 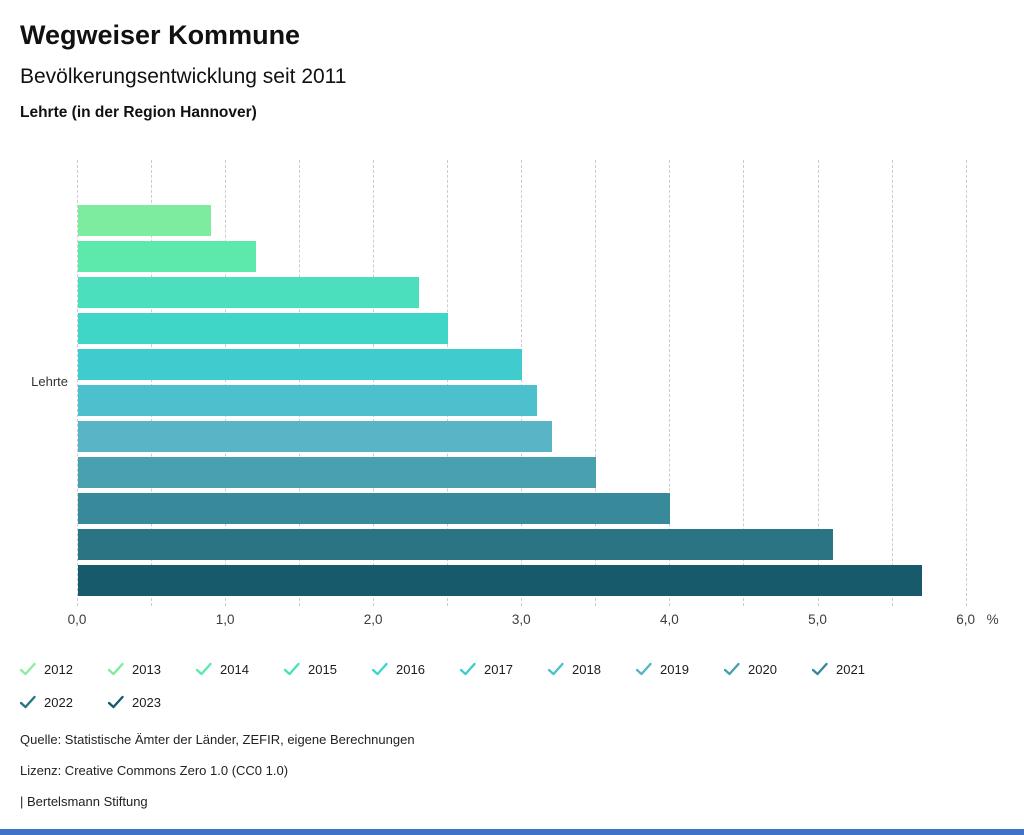 I want to click on bar-2016, so click(x=263, y=328).